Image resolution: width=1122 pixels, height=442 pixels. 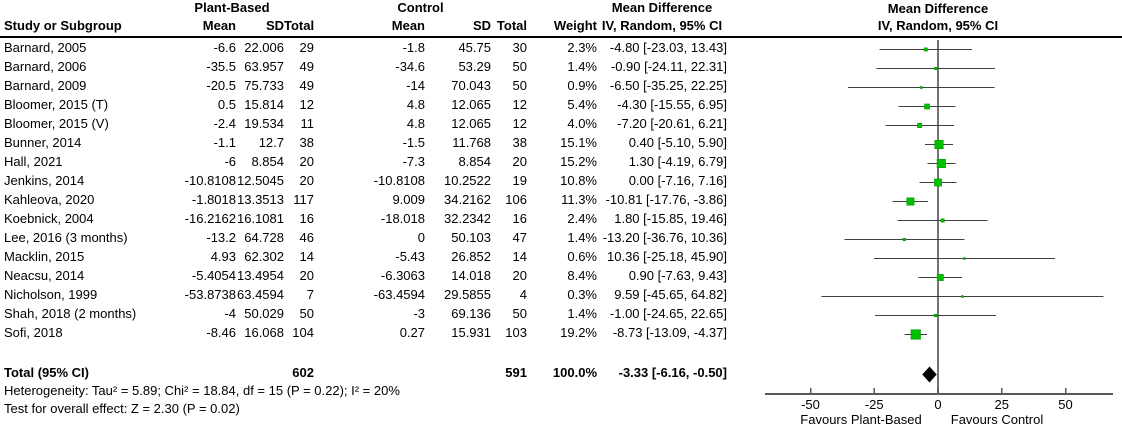 I want to click on pb-mean-cell: -53.8738, so click(x=210, y=294).